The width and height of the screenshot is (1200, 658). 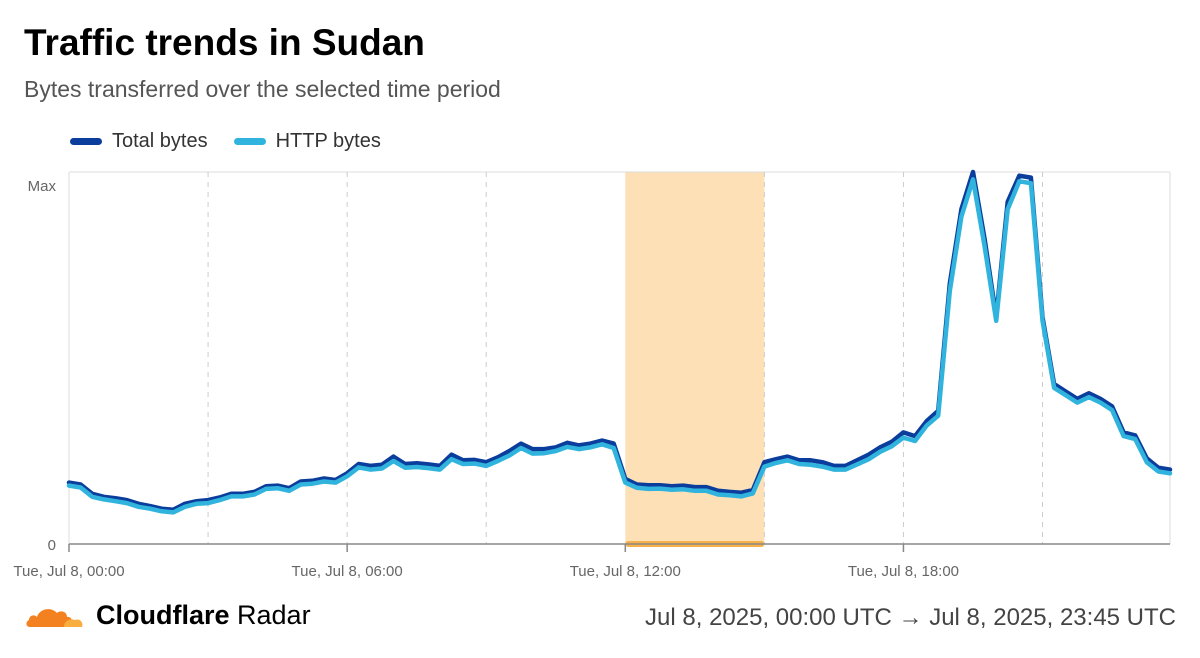 What do you see at coordinates (224, 42) in the screenshot?
I see `chart-title: Traffic trends in Sudan` at bounding box center [224, 42].